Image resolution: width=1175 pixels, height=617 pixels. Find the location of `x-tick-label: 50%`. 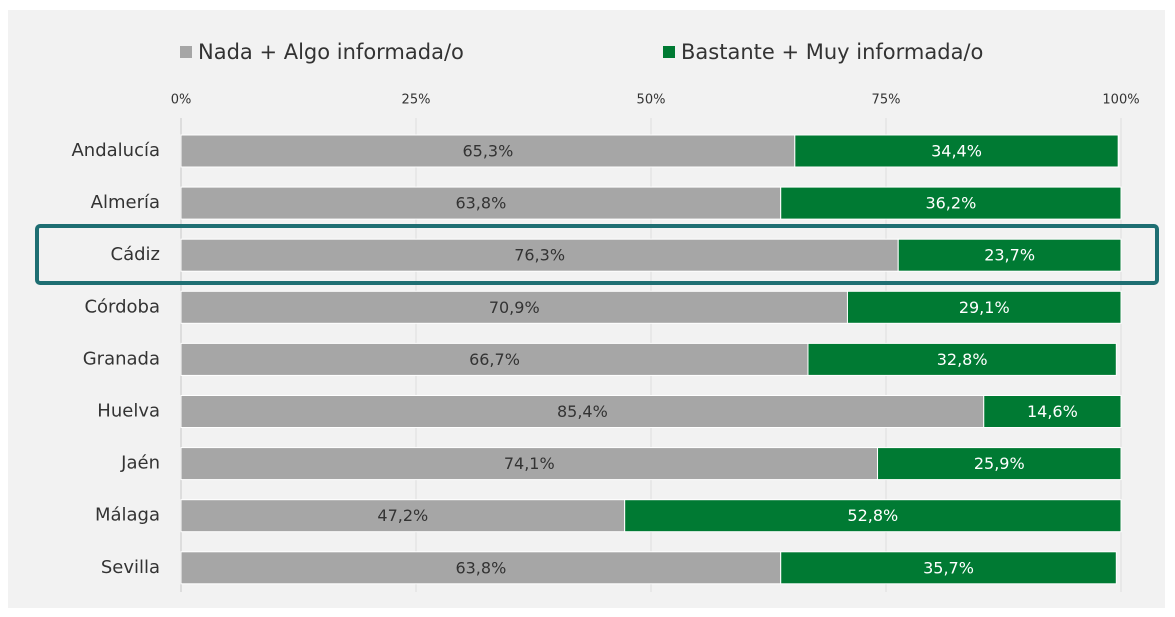

x-tick-label: 50% is located at coordinates (651, 100).